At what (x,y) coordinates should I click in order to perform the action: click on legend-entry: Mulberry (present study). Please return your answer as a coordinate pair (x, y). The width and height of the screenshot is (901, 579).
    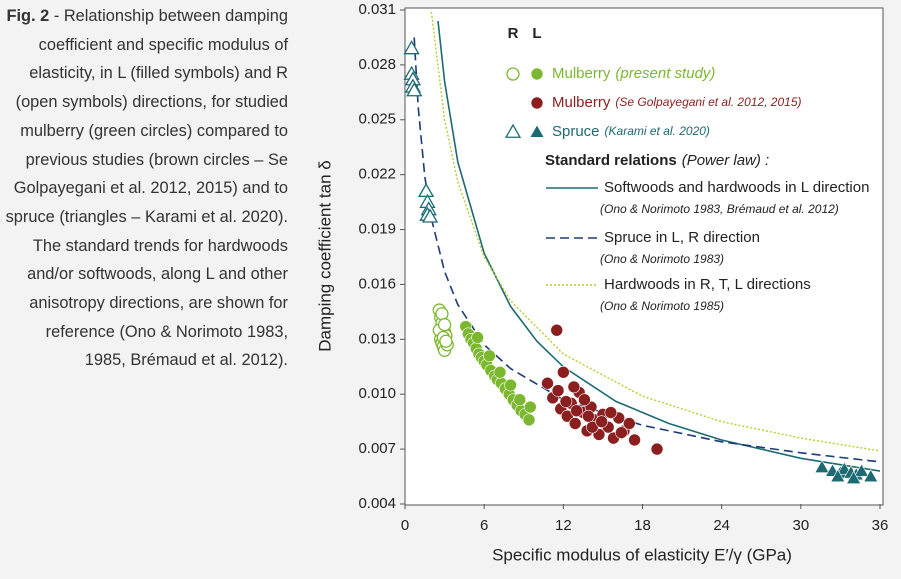
    Looking at the image, I should click on (610, 73).